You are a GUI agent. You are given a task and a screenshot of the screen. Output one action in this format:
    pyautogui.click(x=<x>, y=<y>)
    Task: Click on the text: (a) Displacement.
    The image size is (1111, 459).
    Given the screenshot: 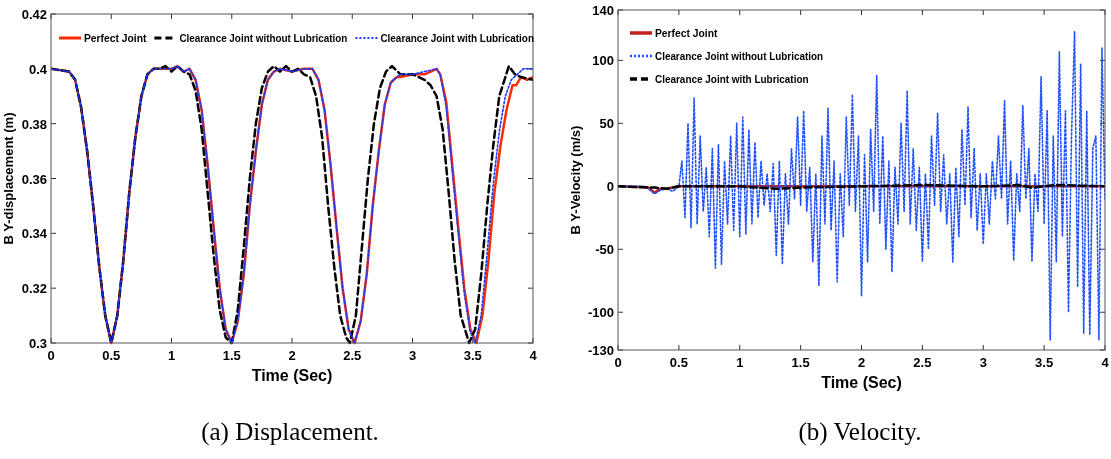 What is the action you would take?
    pyautogui.click(x=290, y=432)
    